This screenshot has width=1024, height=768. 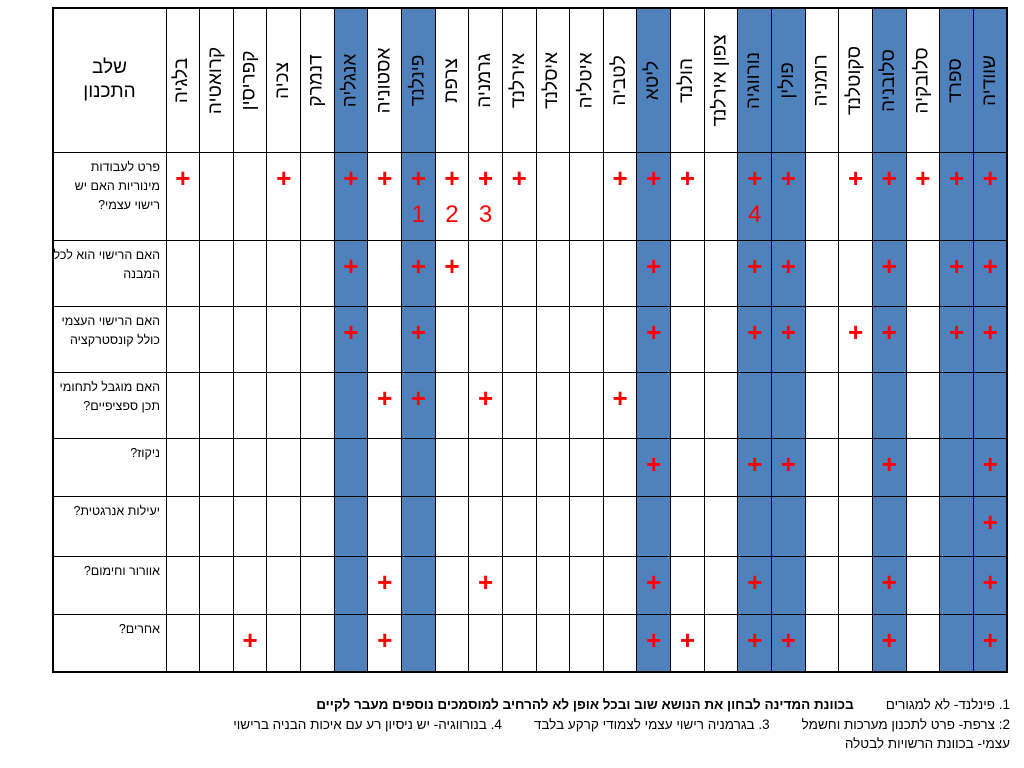 What do you see at coordinates (109, 396) in the screenshot?
I see `row-label: האם מוגבל לתחומי תכן ספציפיים?` at bounding box center [109, 396].